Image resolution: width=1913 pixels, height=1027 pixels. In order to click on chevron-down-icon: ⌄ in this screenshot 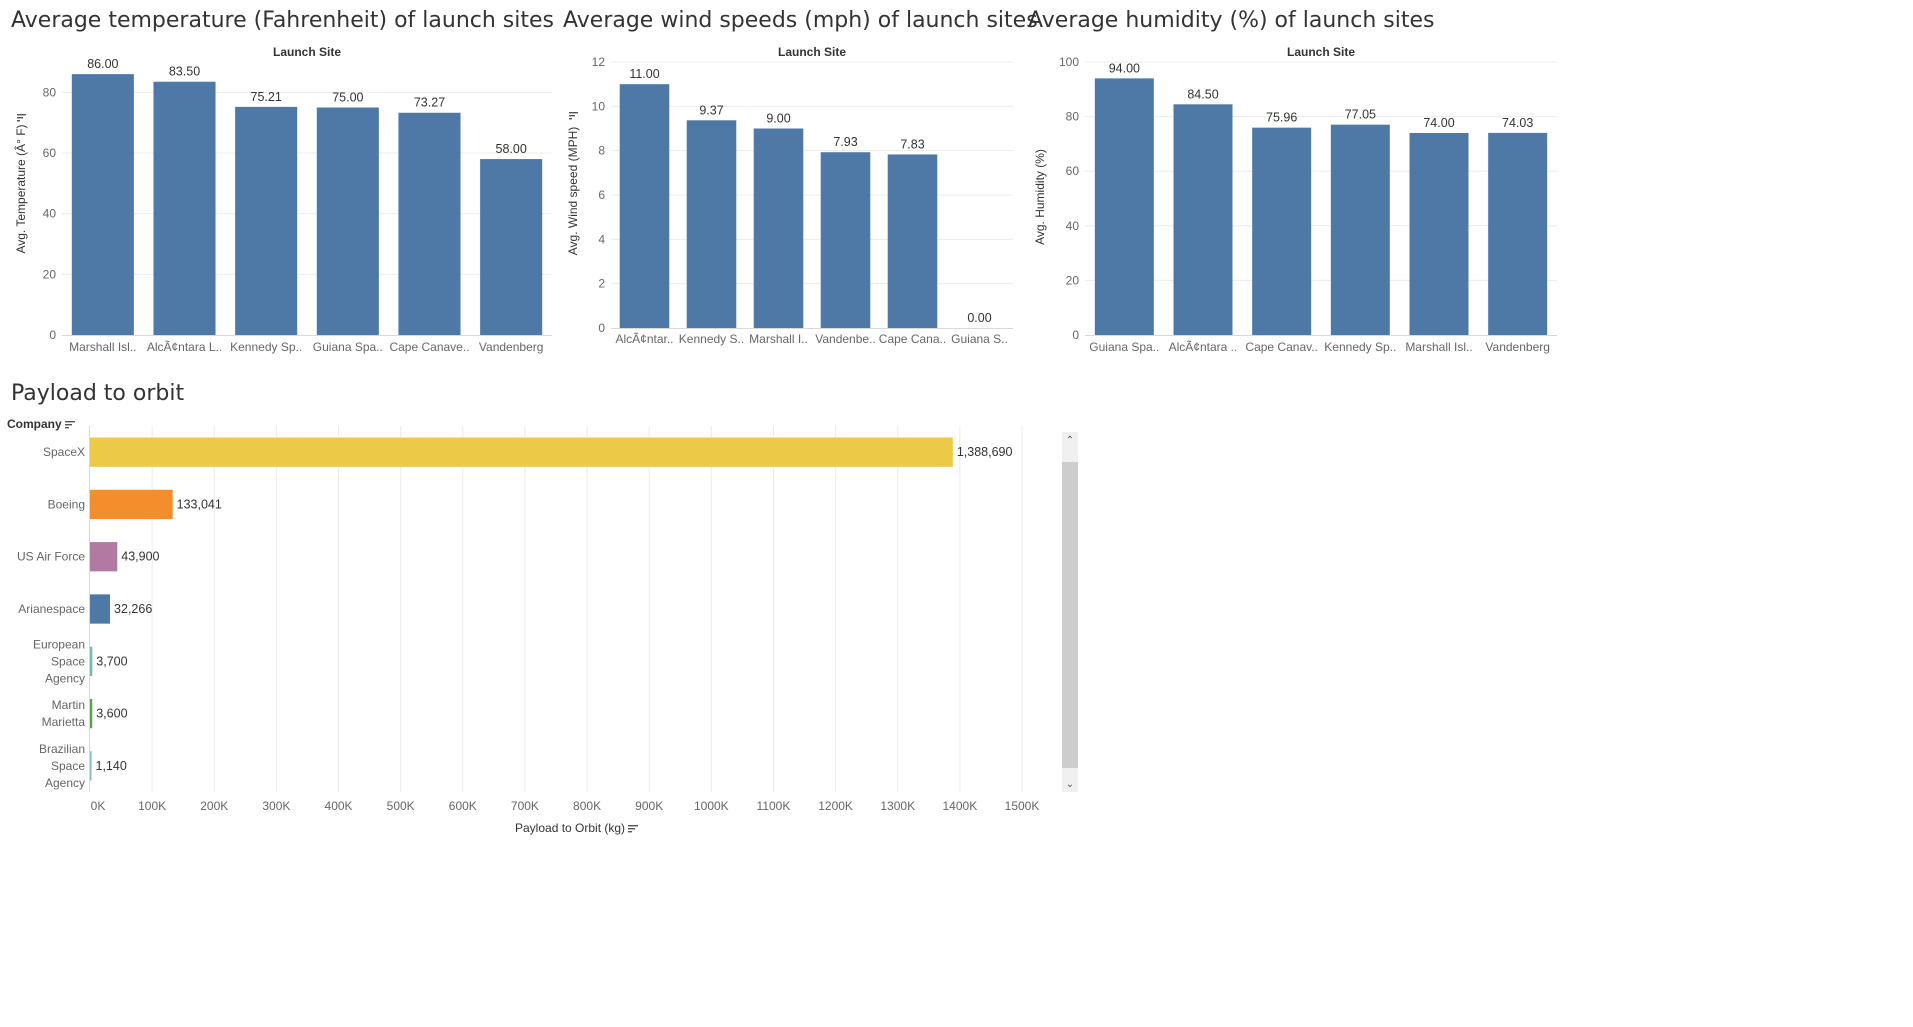, I will do `click(1070, 784)`.